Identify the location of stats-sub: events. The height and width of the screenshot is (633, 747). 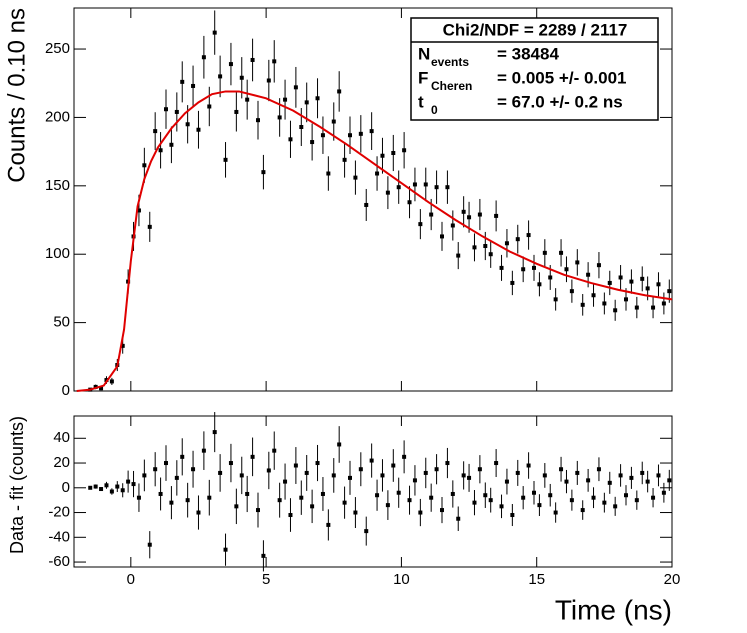
(450, 62).